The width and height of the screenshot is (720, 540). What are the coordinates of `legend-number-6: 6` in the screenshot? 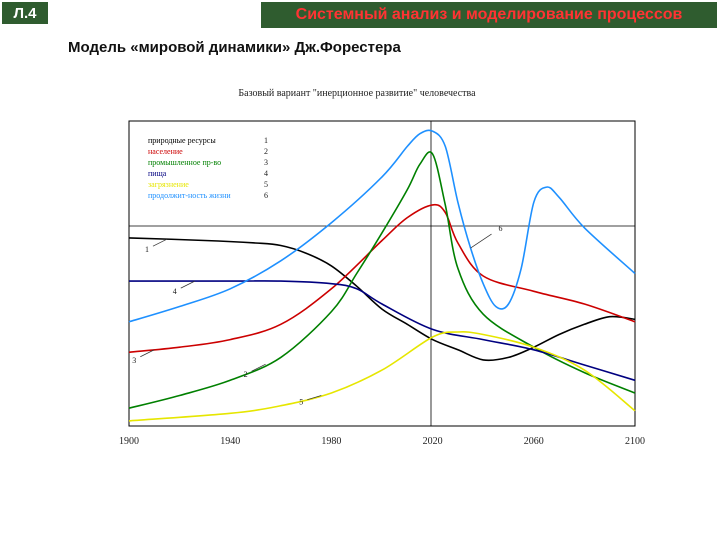 It's located at (266, 195).